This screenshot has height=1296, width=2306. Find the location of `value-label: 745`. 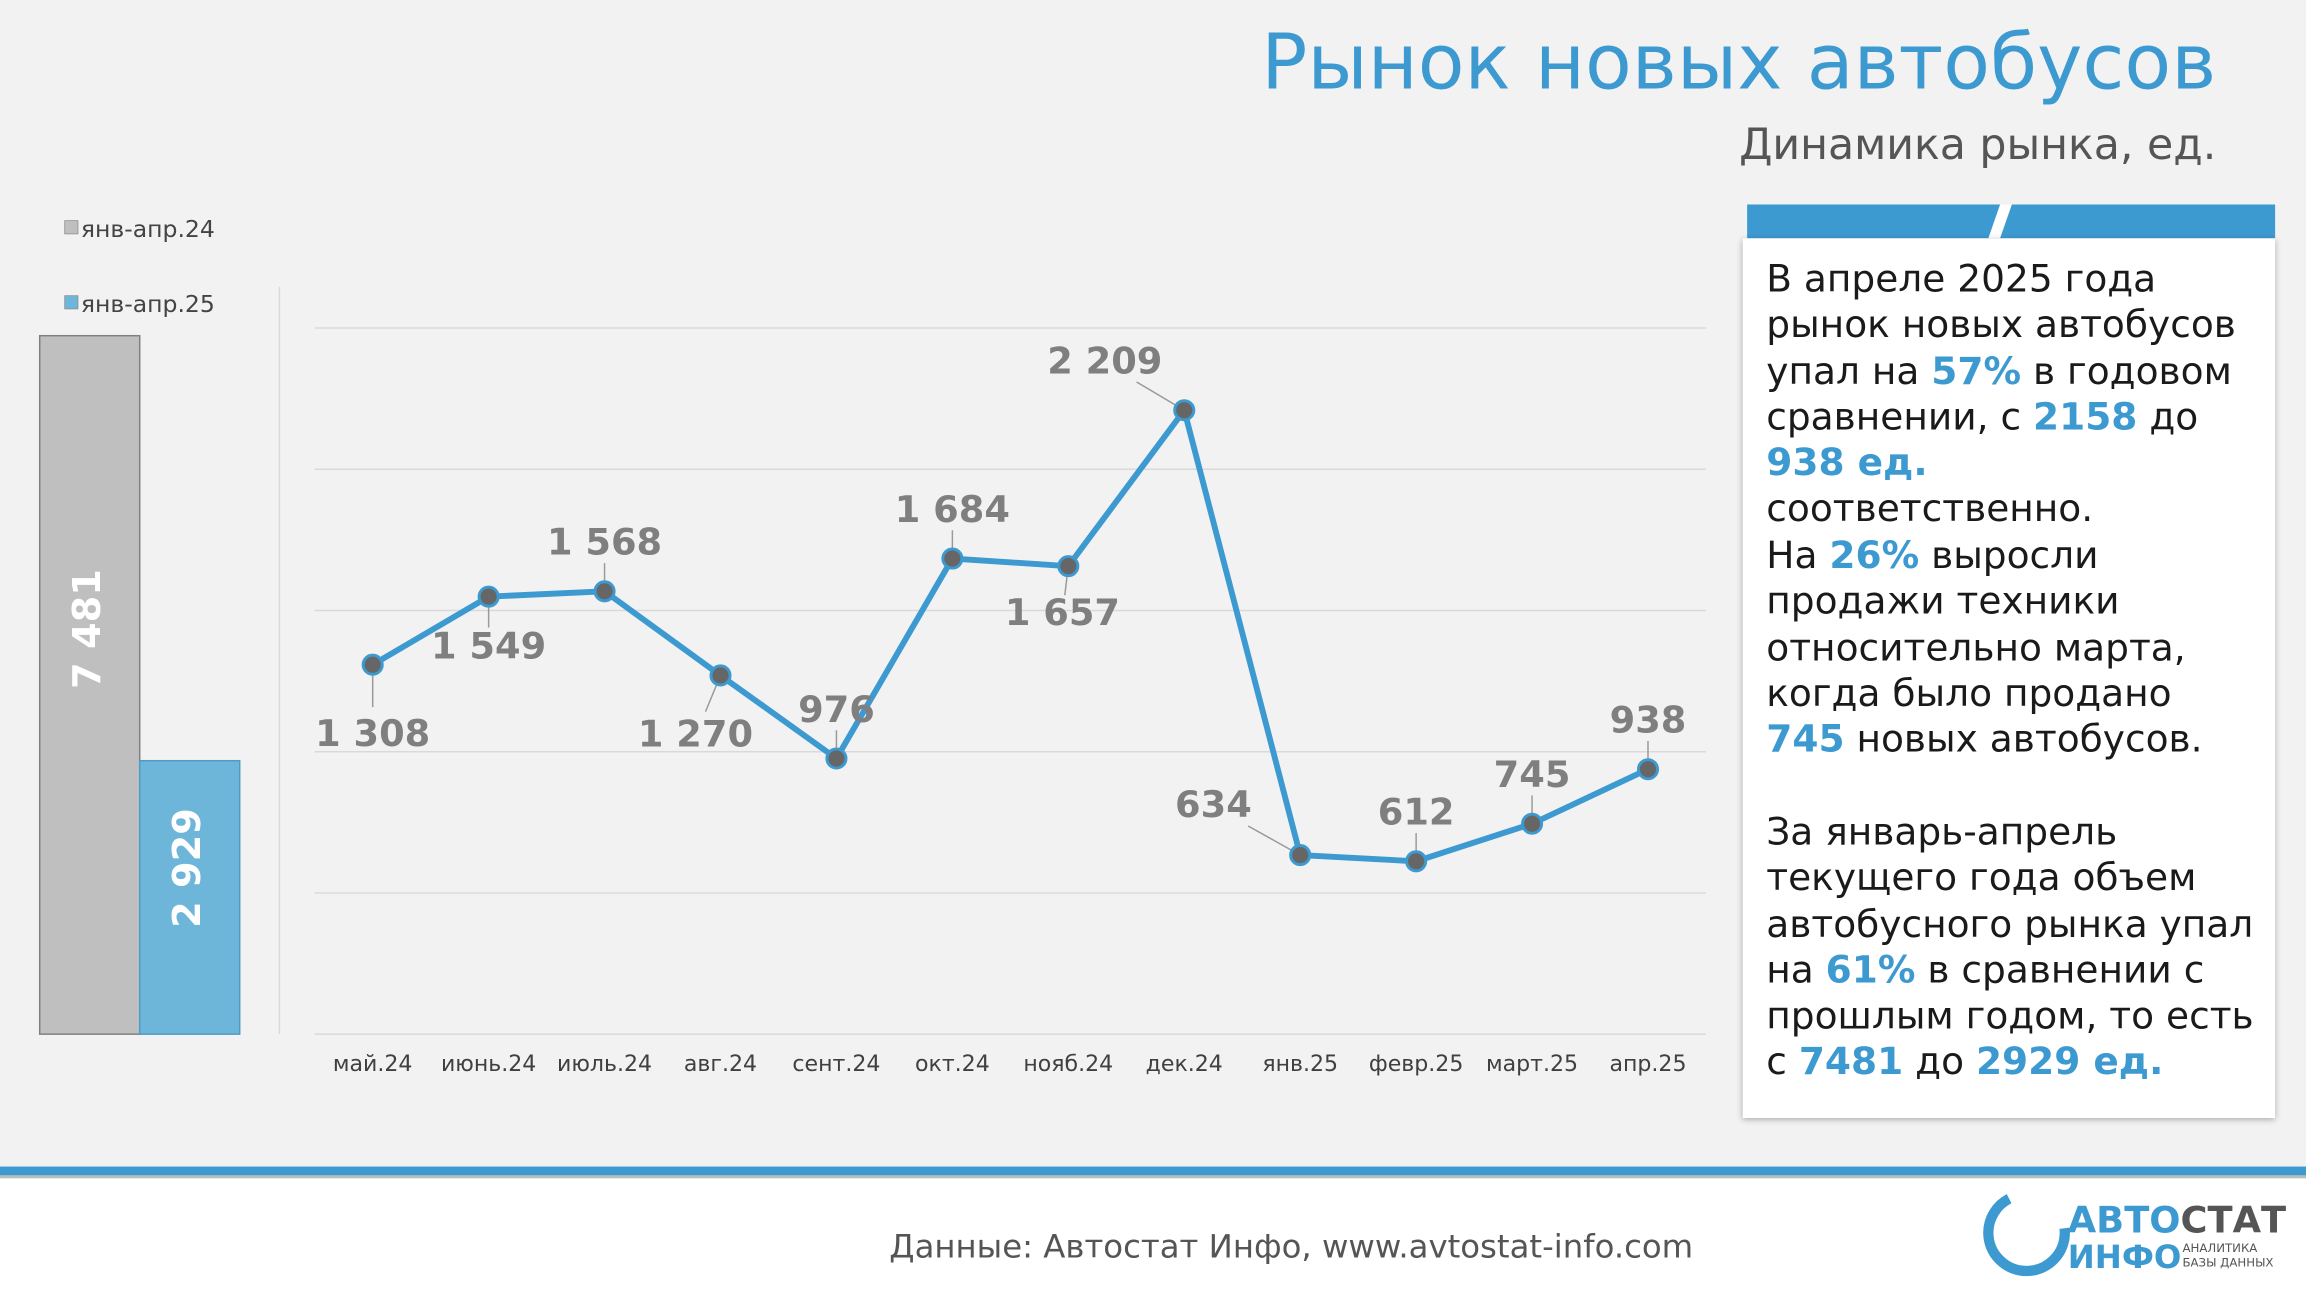

value-label: 745 is located at coordinates (1532, 774).